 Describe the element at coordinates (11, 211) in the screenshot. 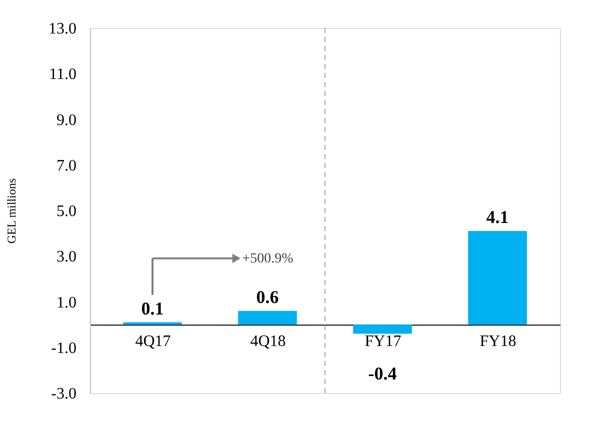

I see `y-axis-title: GEL millions` at that location.